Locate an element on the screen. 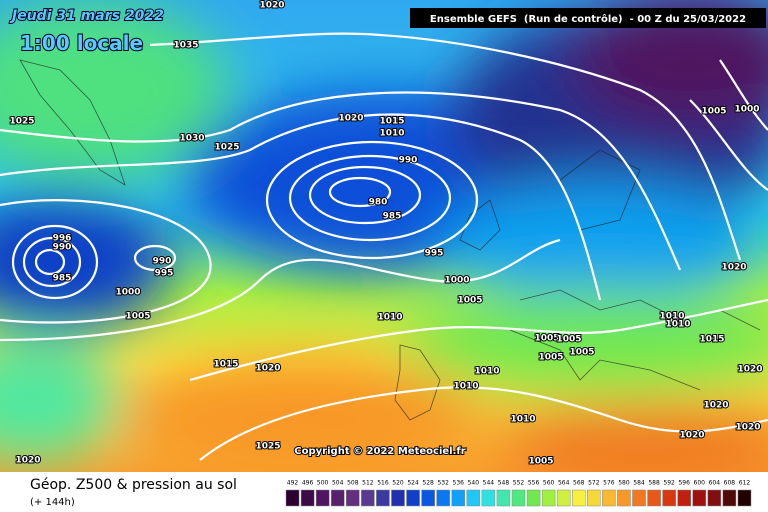 This screenshot has width=768, height=512. forecast-lead: (+ 144h) is located at coordinates (52, 502).